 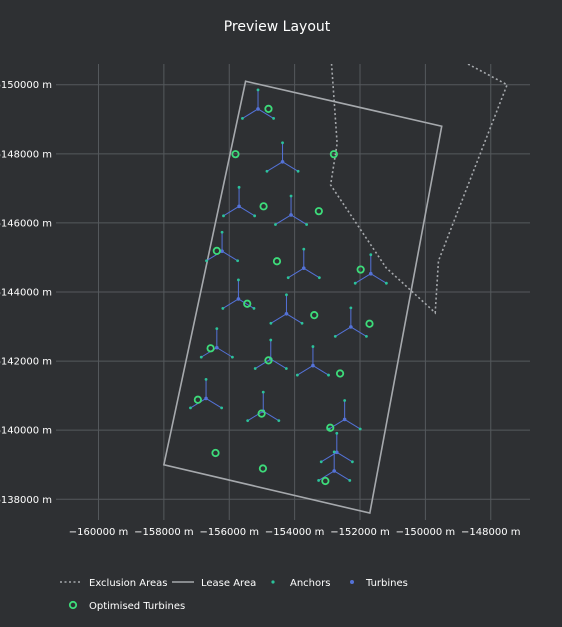 What do you see at coordinates (229, 532) in the screenshot?
I see `x-tick-label: −156000 m` at bounding box center [229, 532].